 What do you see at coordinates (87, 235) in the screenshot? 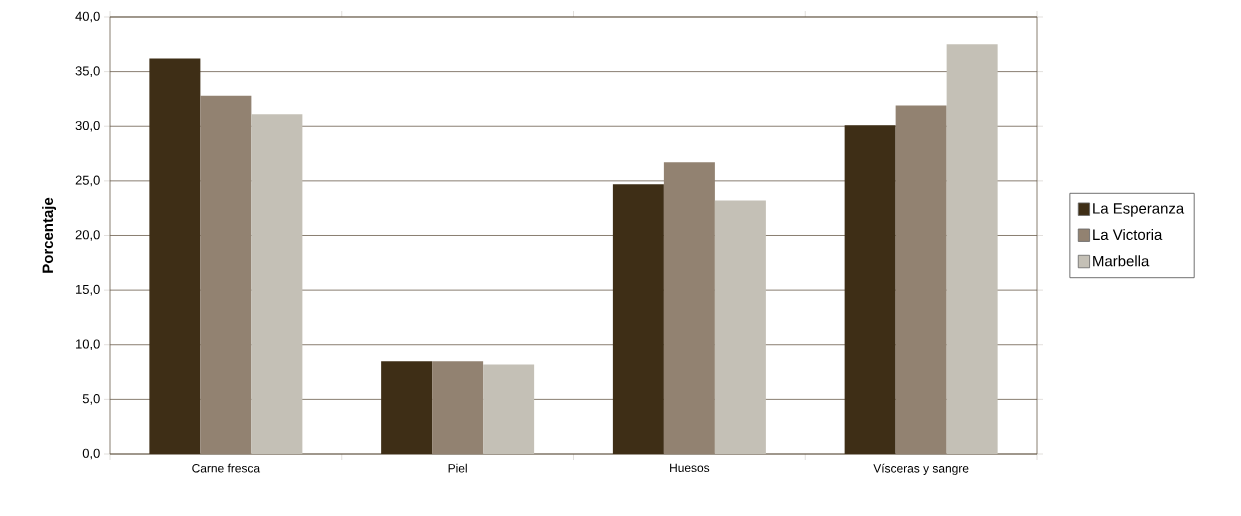
I see `y-tick-label: 20,0` at bounding box center [87, 235].